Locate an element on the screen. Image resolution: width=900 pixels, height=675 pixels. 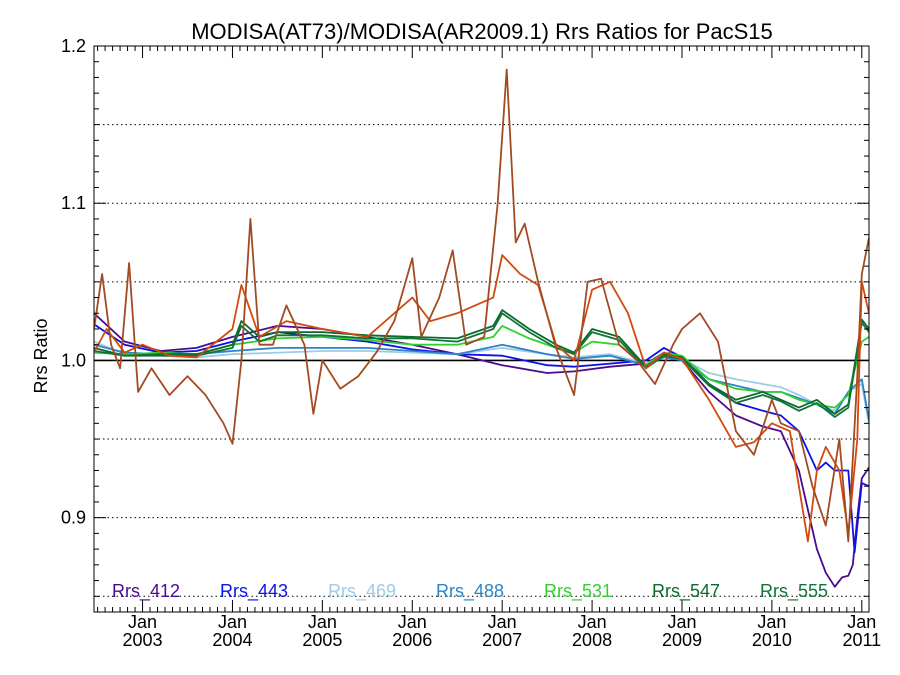
x-tick-year: 2007 is located at coordinates (502, 640).